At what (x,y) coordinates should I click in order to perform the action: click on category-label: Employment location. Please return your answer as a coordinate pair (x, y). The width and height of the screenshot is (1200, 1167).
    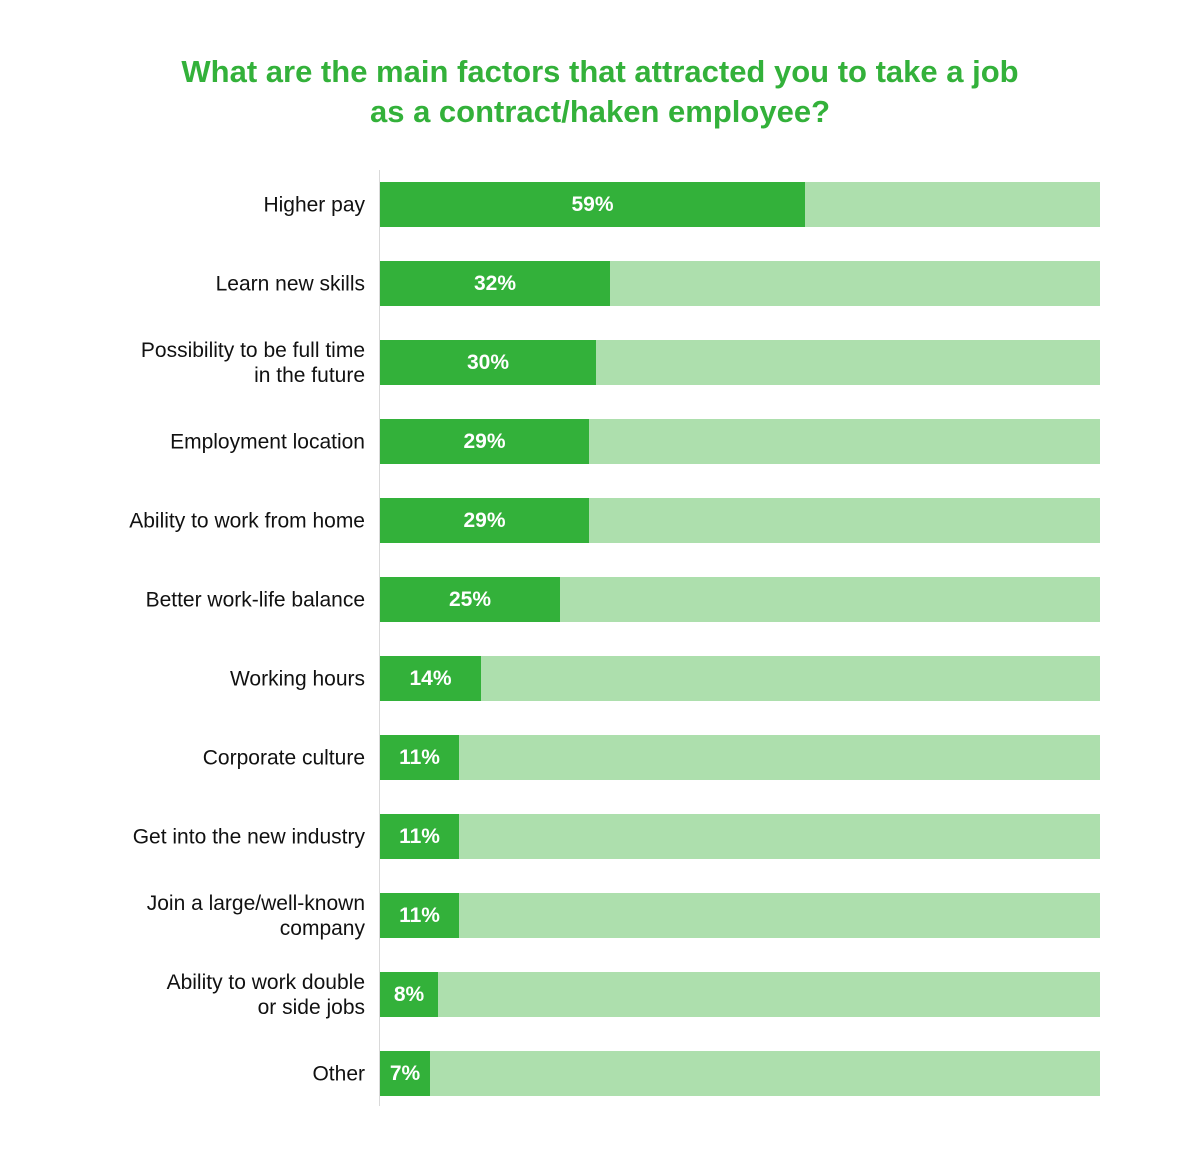
    Looking at the image, I should click on (267, 441).